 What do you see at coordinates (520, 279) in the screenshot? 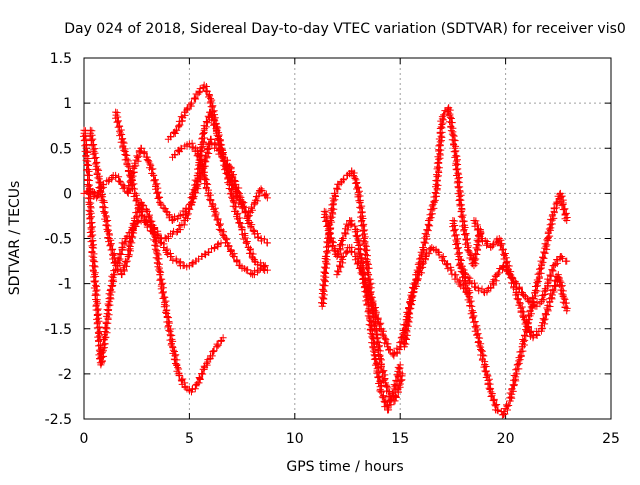
I see `series-sat-m` at bounding box center [520, 279].